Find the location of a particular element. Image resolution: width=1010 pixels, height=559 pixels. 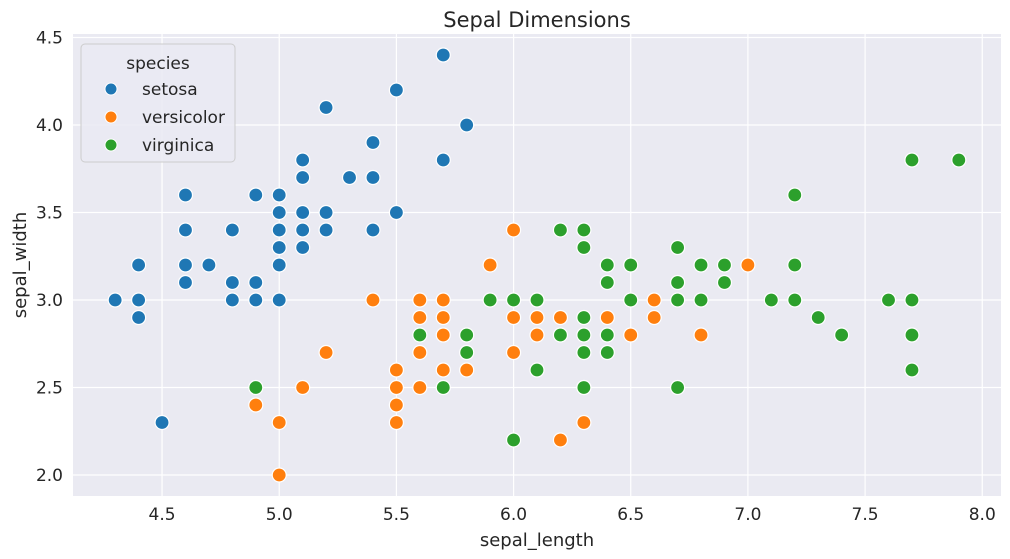

y-tick-label: 2.5 is located at coordinates (49, 389).